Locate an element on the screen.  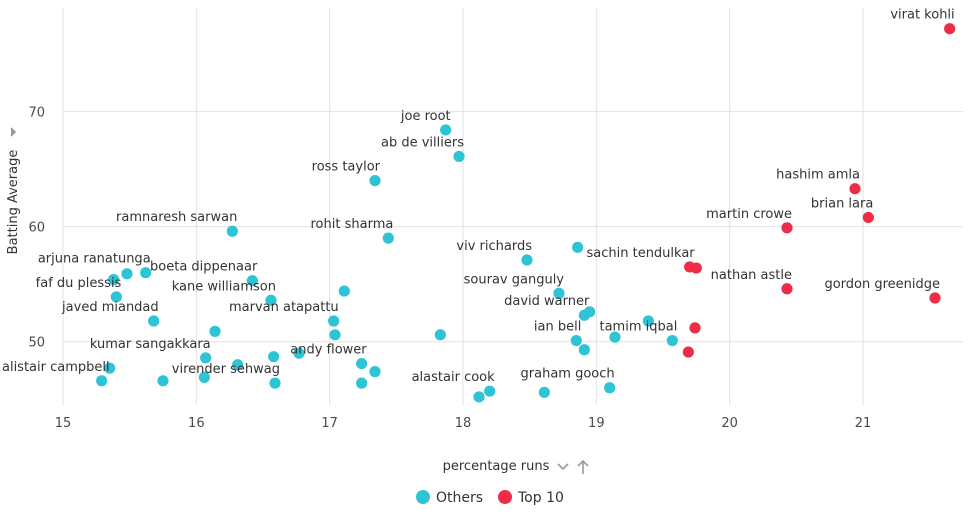
point-label: david warner is located at coordinates (547, 301).